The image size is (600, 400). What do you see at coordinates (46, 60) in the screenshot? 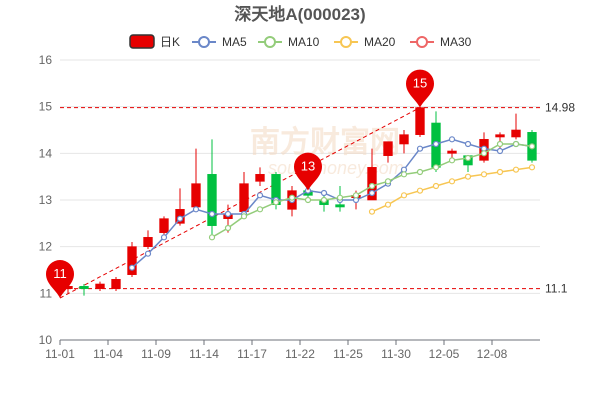
I see `y-tick-label-6: 16` at bounding box center [46, 60].